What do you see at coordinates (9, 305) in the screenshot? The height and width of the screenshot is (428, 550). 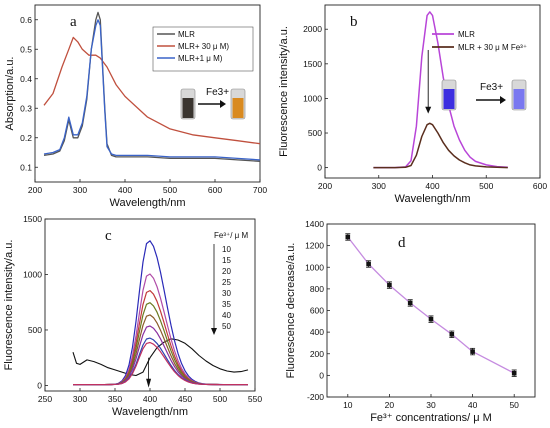 I see `y-axis-label: Fluorescence intensity/a.u.` at bounding box center [9, 305].